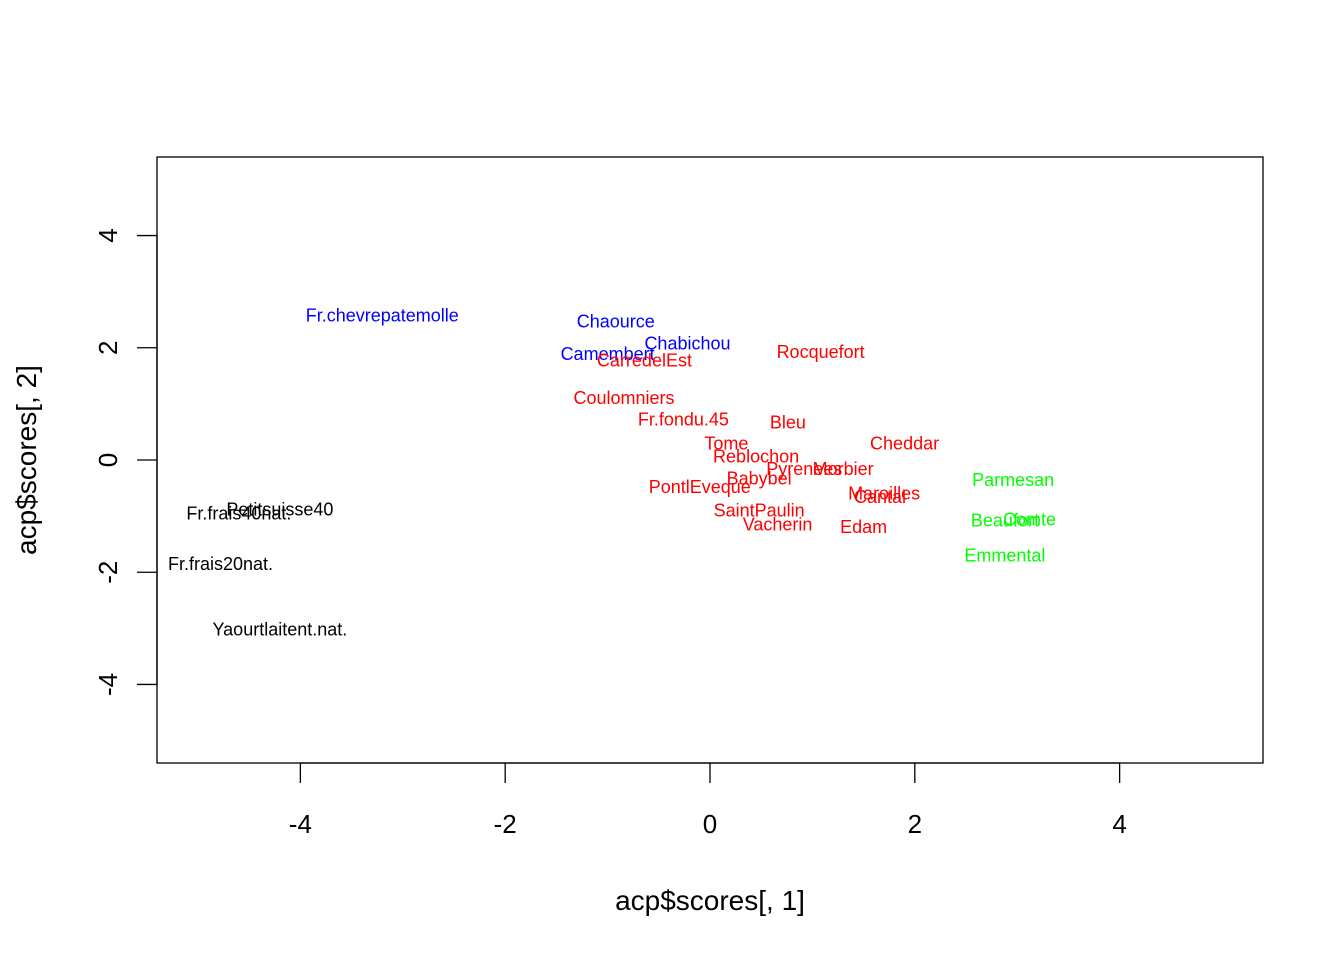 This screenshot has width=1344, height=960. Describe the element at coordinates (280, 629) in the screenshot. I see `point-label: Yaourtlaitent.nat.` at that location.